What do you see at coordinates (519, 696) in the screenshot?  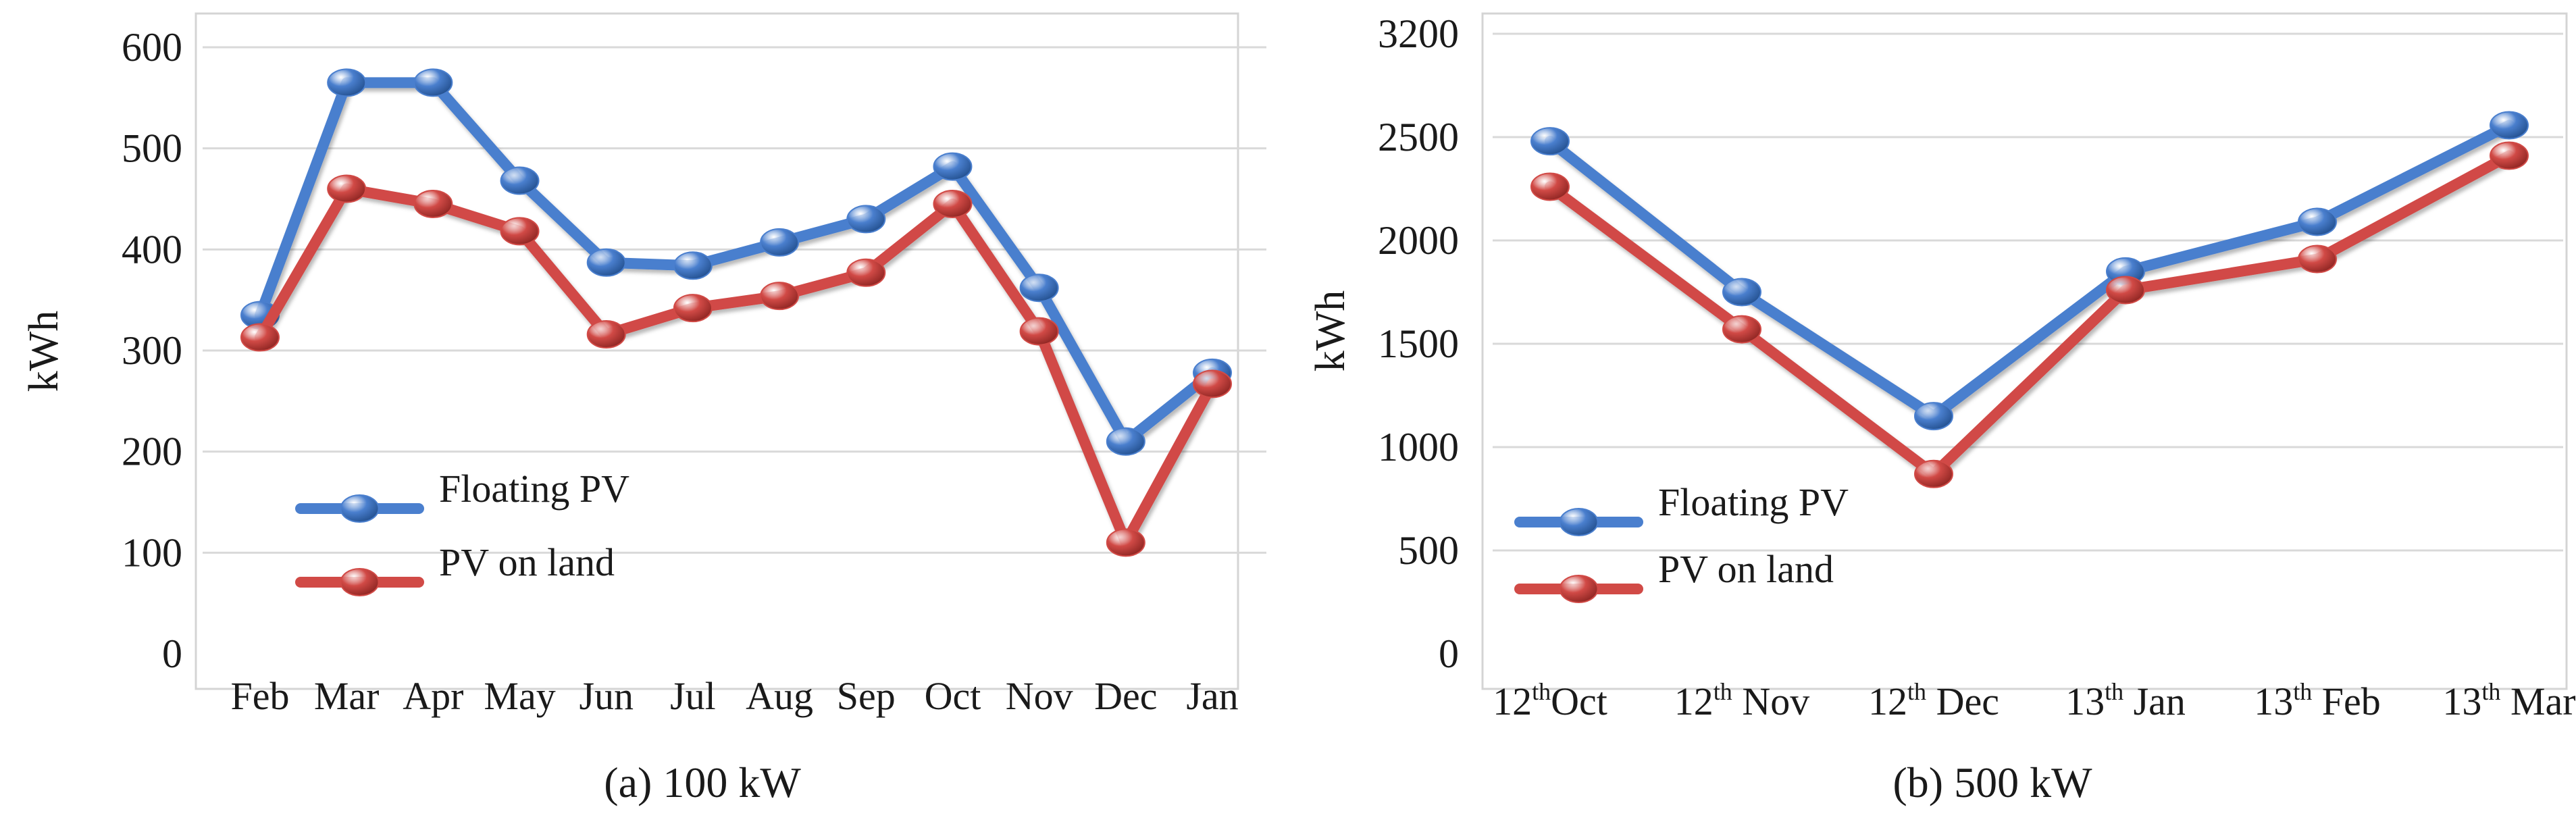 I see `x-tick-label: May` at bounding box center [519, 696].